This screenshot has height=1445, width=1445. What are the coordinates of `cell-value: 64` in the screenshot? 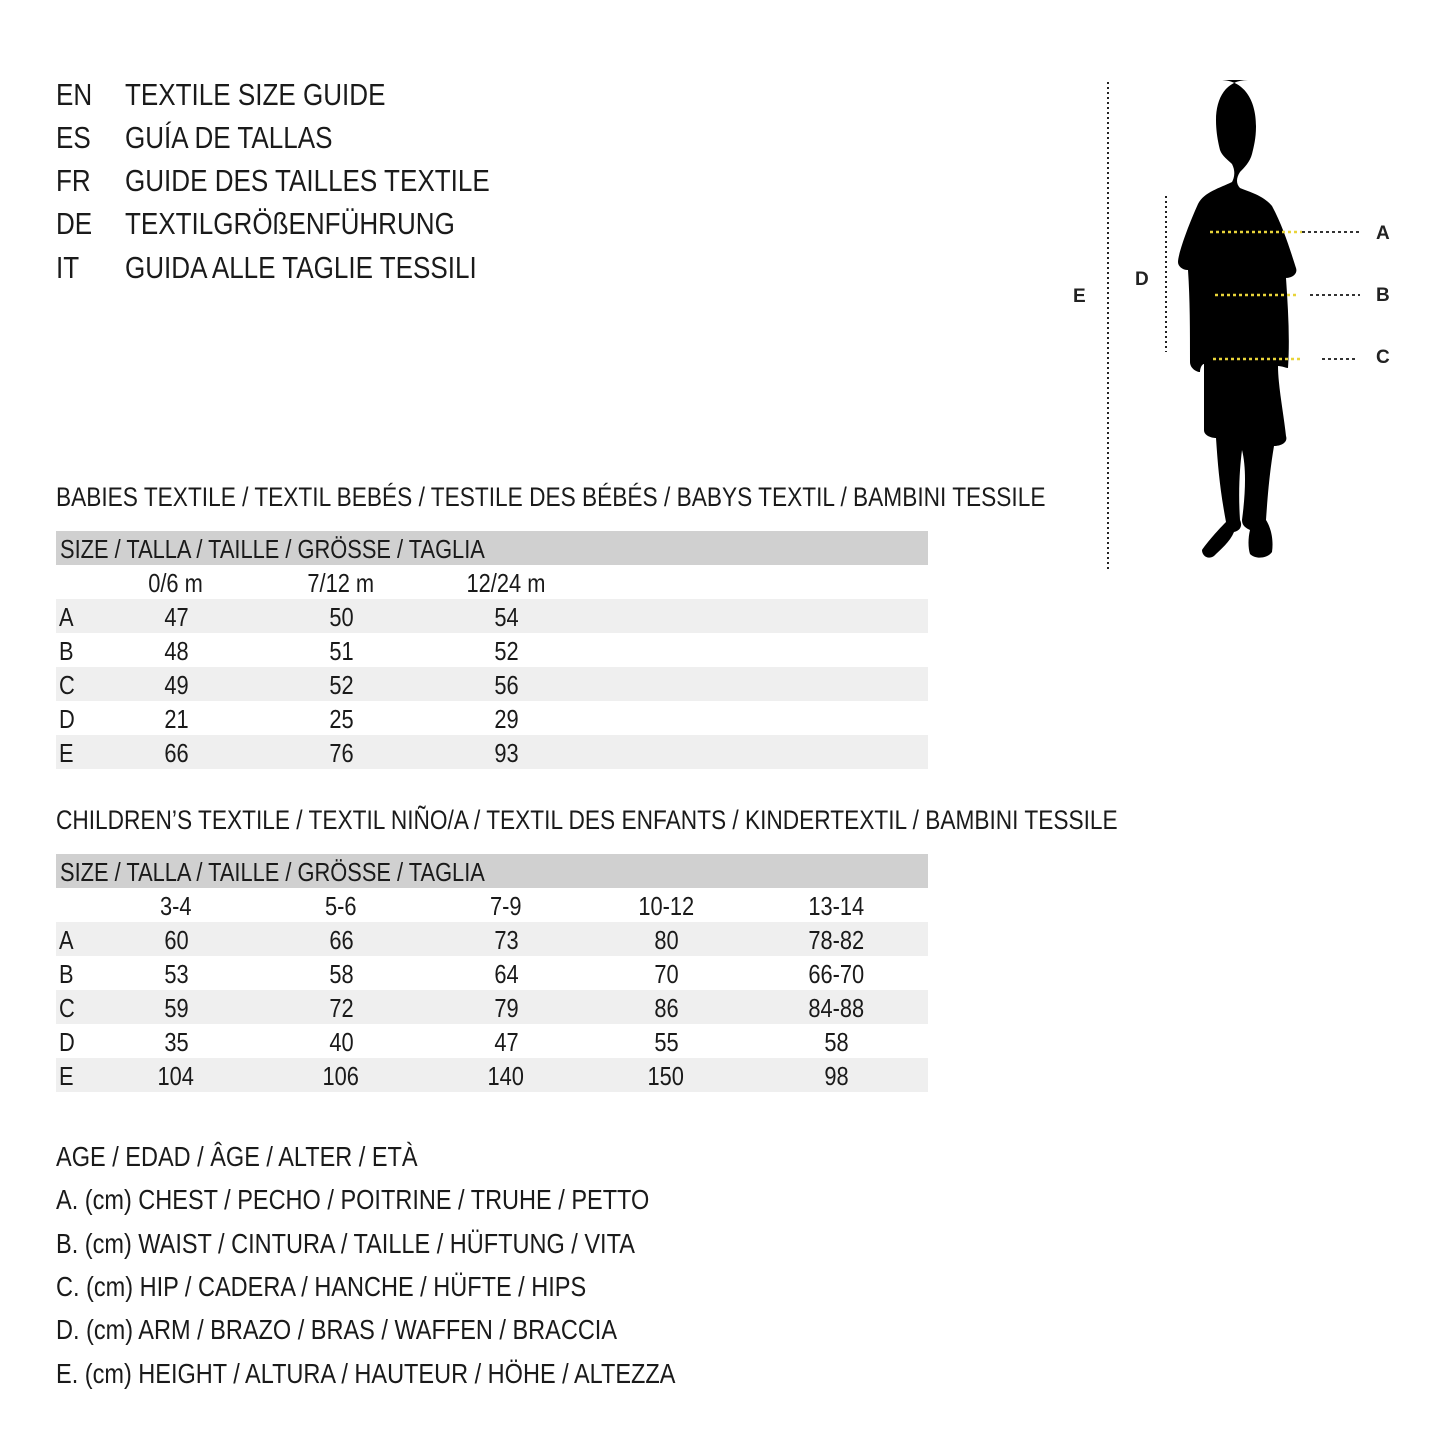 It's located at (506, 974).